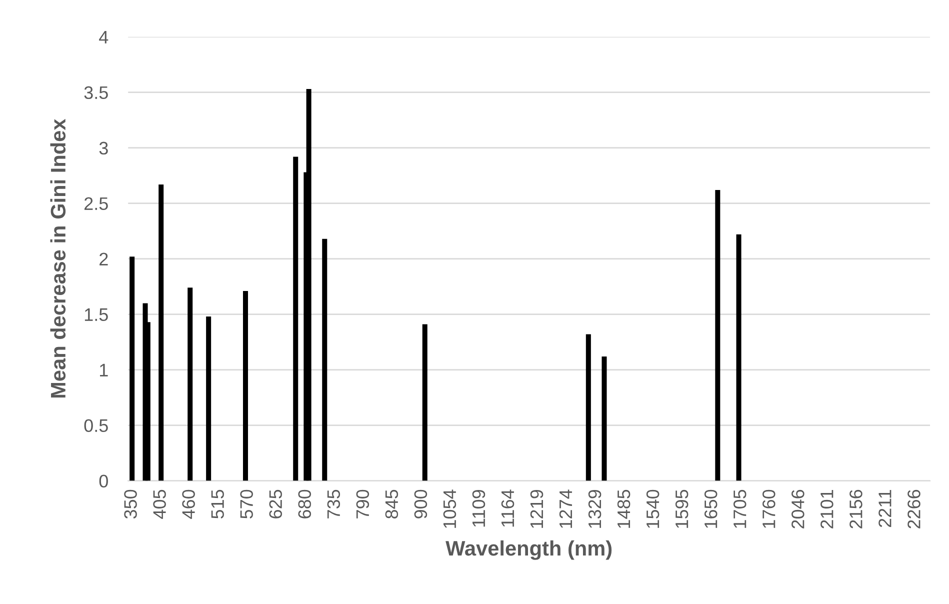 The width and height of the screenshot is (949, 604). What do you see at coordinates (391, 504) in the screenshot?
I see `x-tick-label: 845` at bounding box center [391, 504].